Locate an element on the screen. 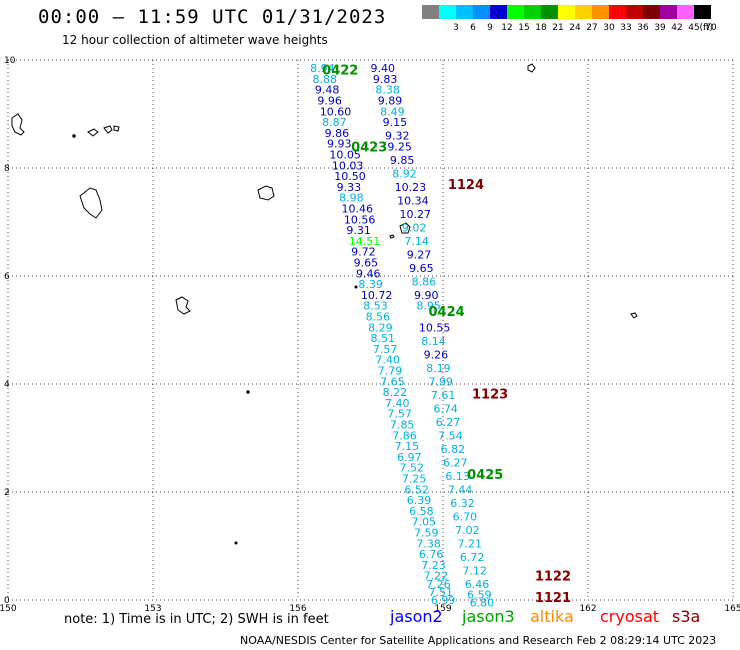  wave-height-label: 6.80 is located at coordinates (482, 603).